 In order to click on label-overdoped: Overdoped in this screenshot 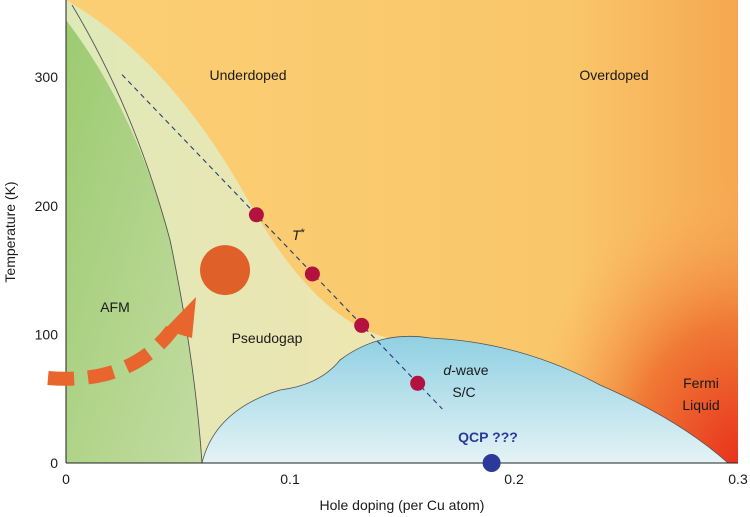, I will do `click(613, 75)`.